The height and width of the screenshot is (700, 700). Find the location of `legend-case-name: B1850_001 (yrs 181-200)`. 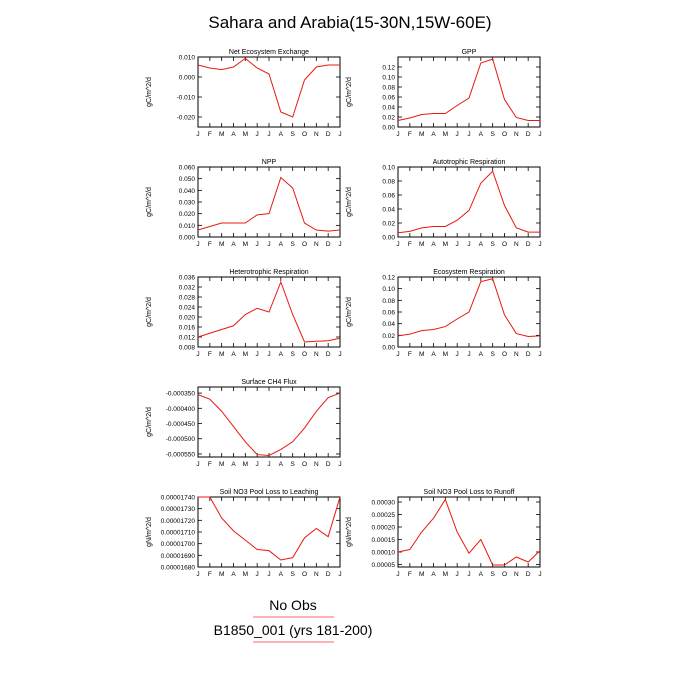

legend-case-name: B1850_001 (yrs 181-200) is located at coordinates (293, 630).